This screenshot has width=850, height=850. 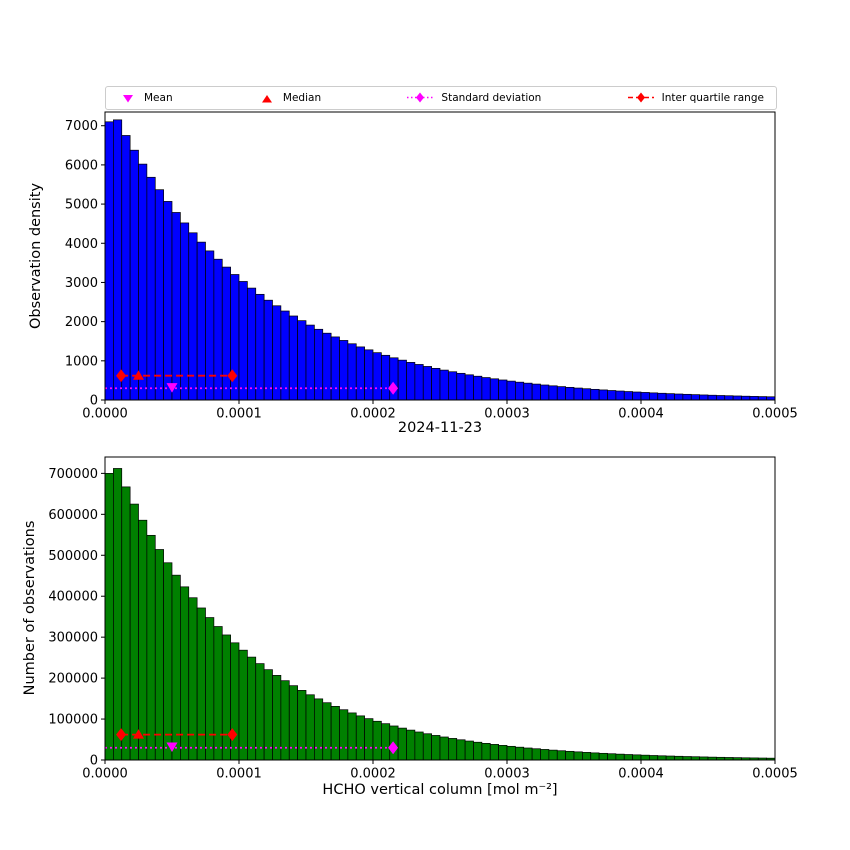 What do you see at coordinates (81, 126) in the screenshot?
I see `svg-text: 7000` at bounding box center [81, 126].